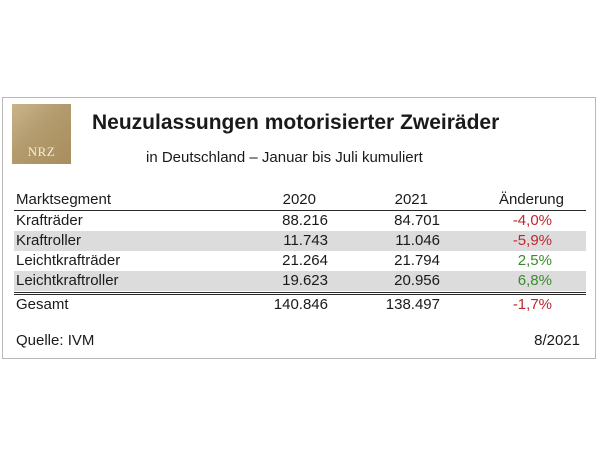 This screenshot has width=600, height=450. I want to click on nrz-logo: NRZ, so click(41, 134).